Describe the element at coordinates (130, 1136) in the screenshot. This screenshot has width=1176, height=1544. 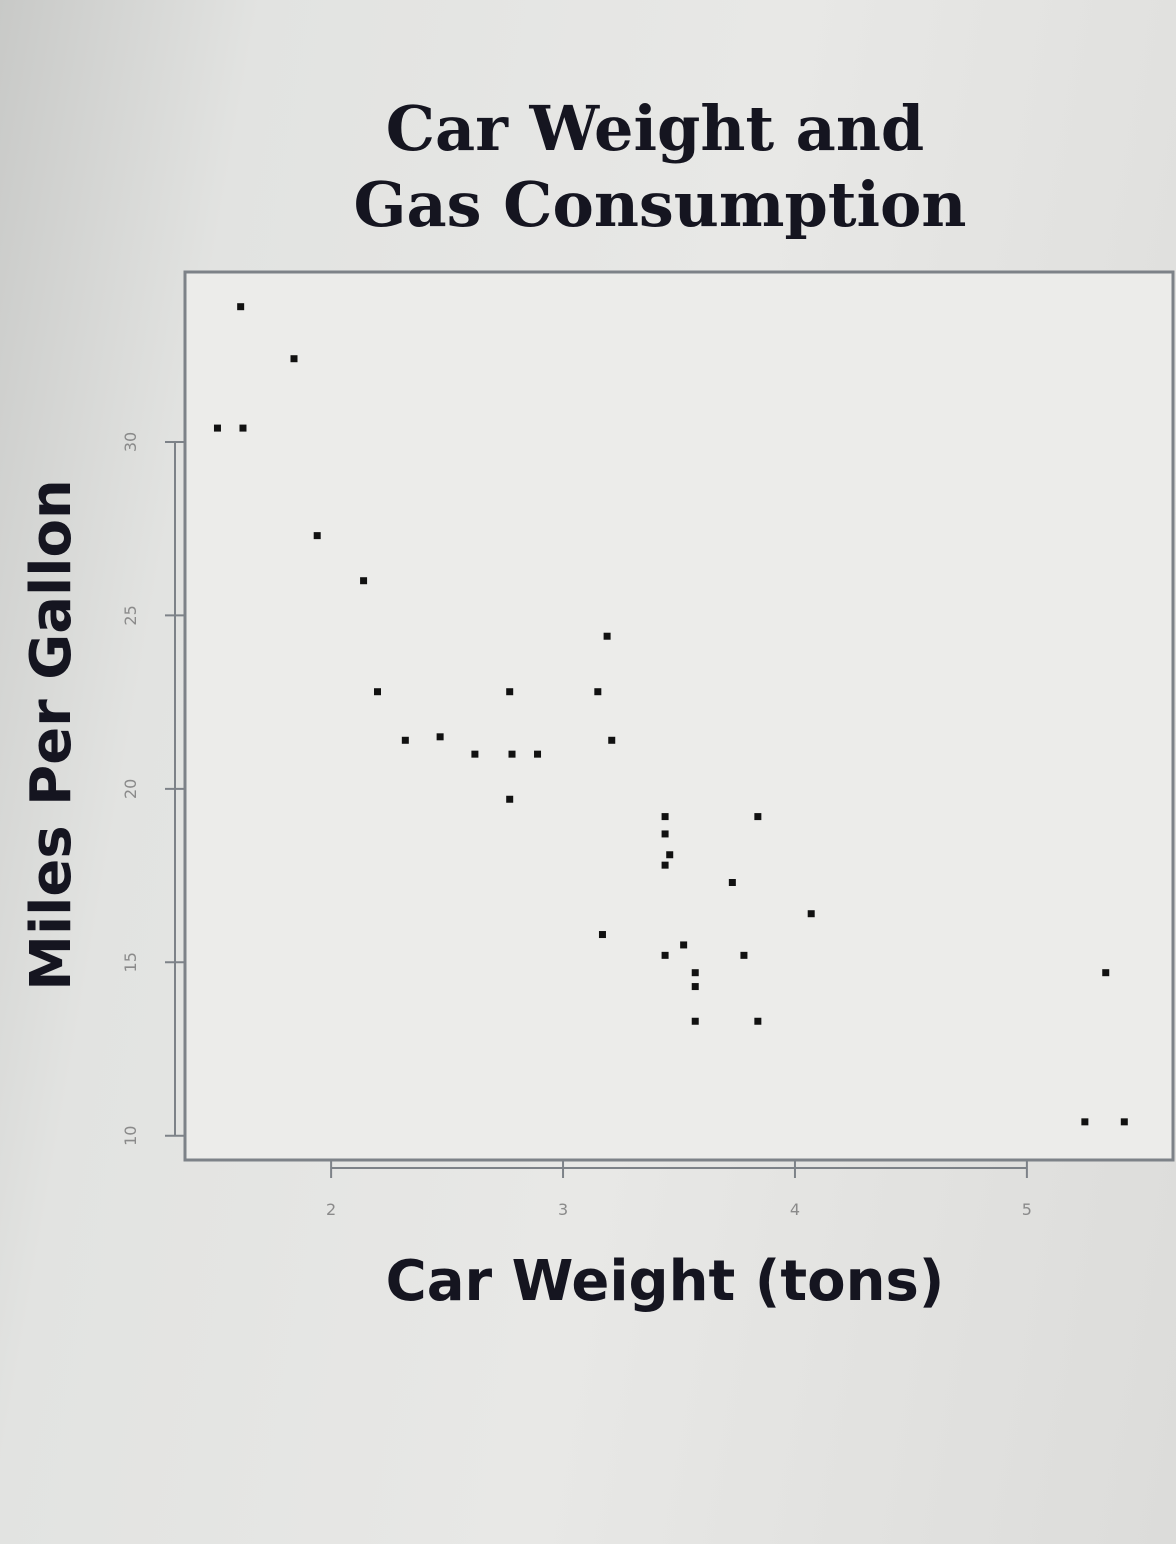
I see `y-tick-label: 10` at that location.